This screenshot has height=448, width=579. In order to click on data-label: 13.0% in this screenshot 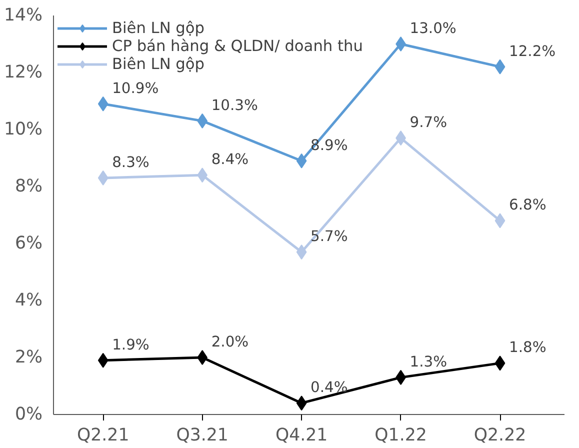, I will do `click(433, 28)`.